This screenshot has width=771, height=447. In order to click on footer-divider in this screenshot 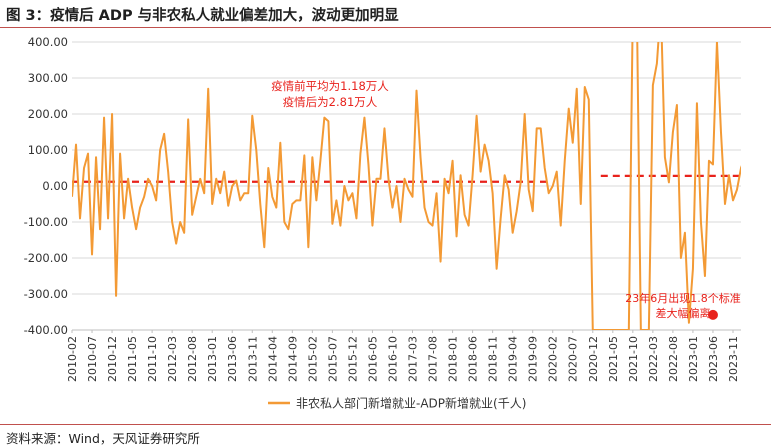, I will do `click(385, 424)`.